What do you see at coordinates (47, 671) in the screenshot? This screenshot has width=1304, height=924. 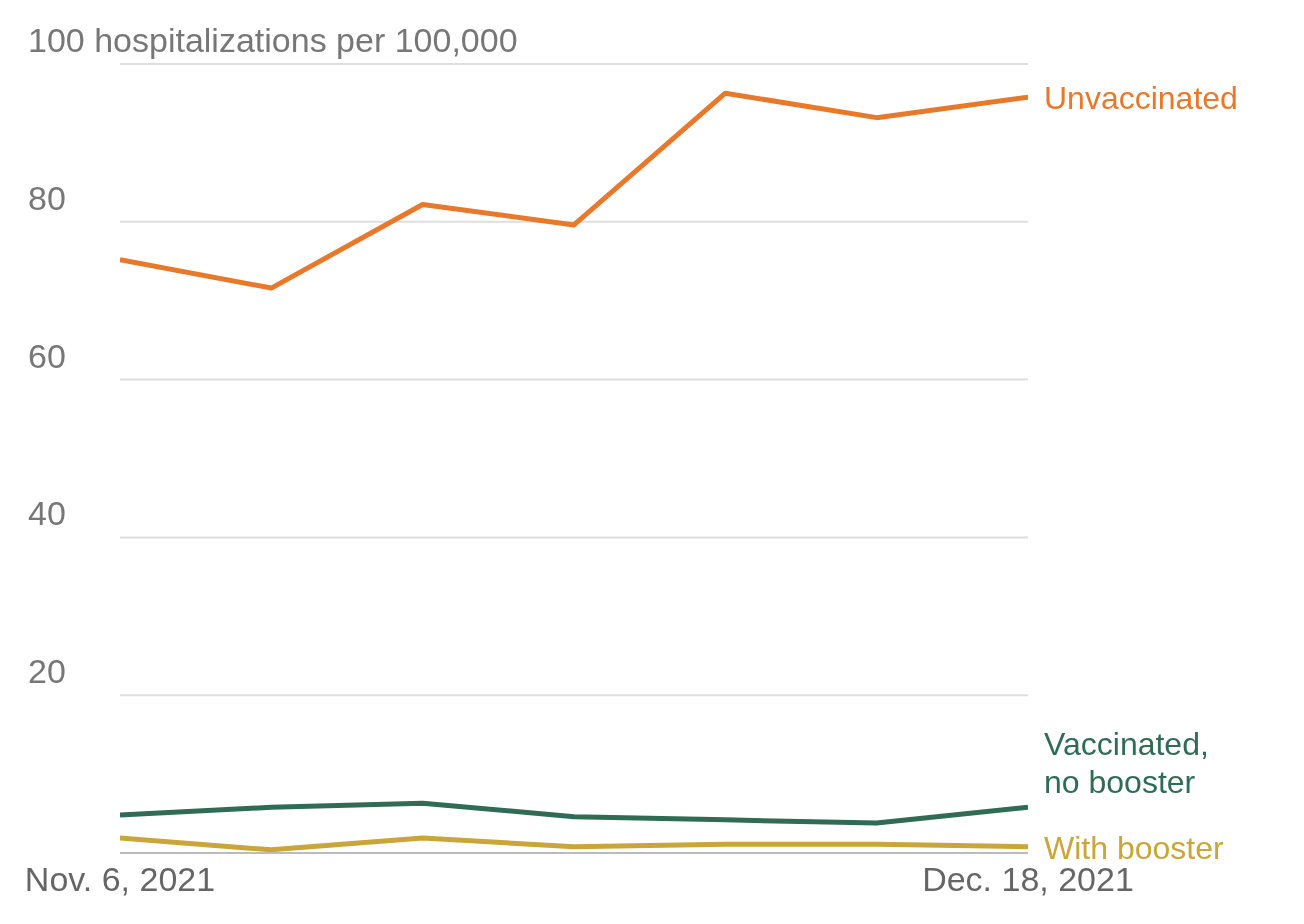 I see `y-tick-label: 20` at bounding box center [47, 671].